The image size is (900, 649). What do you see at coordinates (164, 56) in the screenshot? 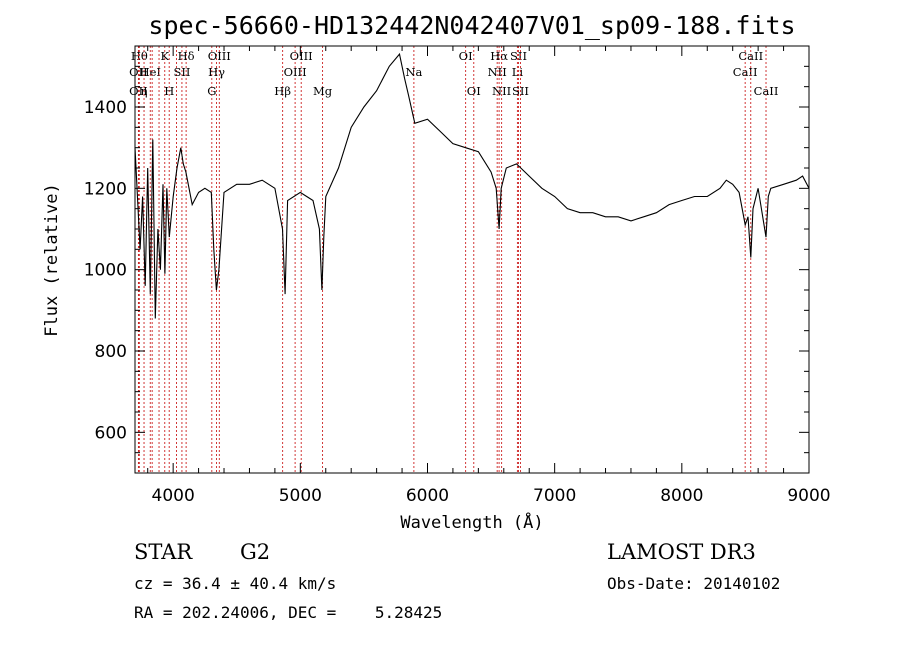
I see `marker-label: K` at bounding box center [164, 56].